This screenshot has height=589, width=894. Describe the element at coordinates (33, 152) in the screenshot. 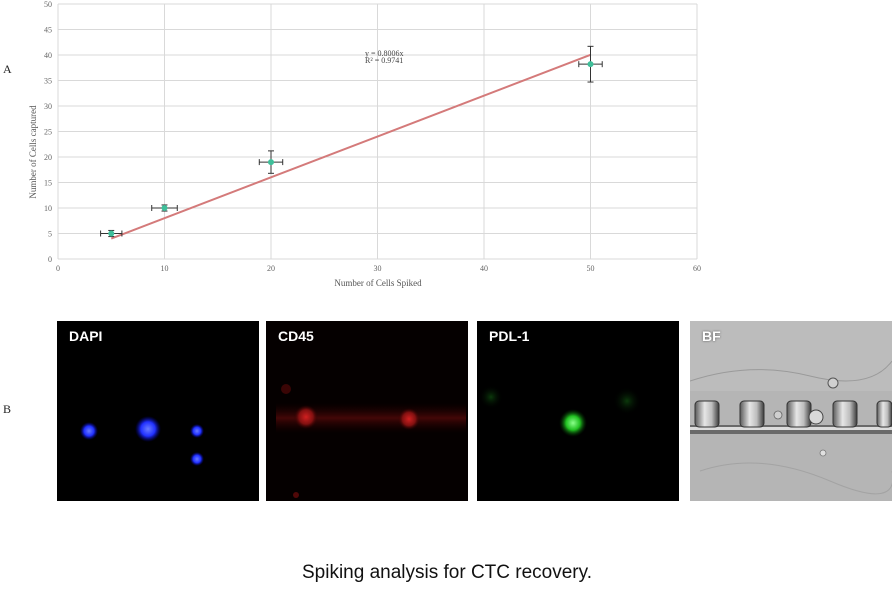

I see `y-axis-label: Number of Cells captured` at that location.